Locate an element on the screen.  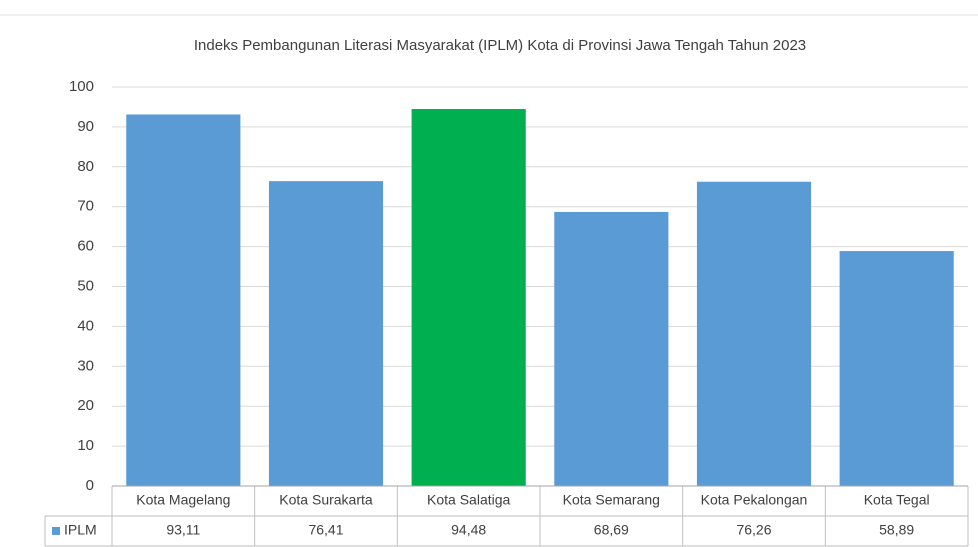
legend-label: IPLM is located at coordinates (80, 530).